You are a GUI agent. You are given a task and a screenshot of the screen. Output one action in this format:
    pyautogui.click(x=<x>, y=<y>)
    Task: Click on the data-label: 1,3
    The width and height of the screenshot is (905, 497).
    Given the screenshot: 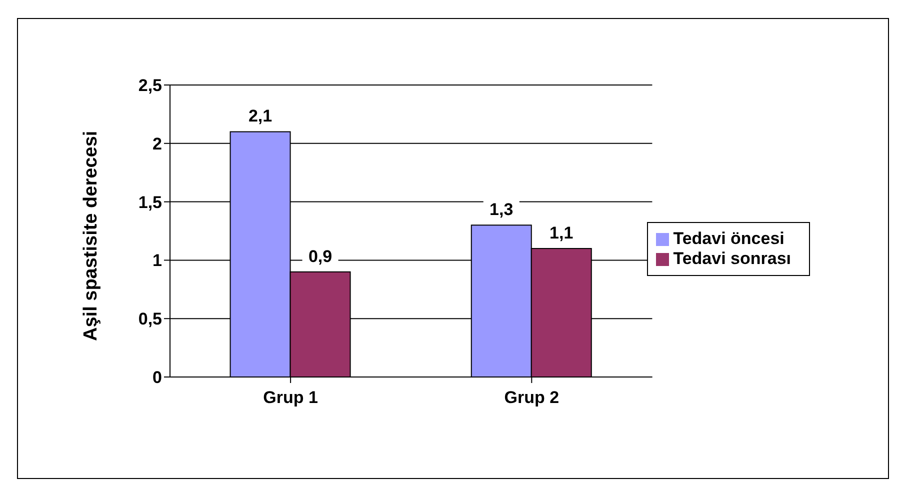 What is the action you would take?
    pyautogui.click(x=502, y=210)
    